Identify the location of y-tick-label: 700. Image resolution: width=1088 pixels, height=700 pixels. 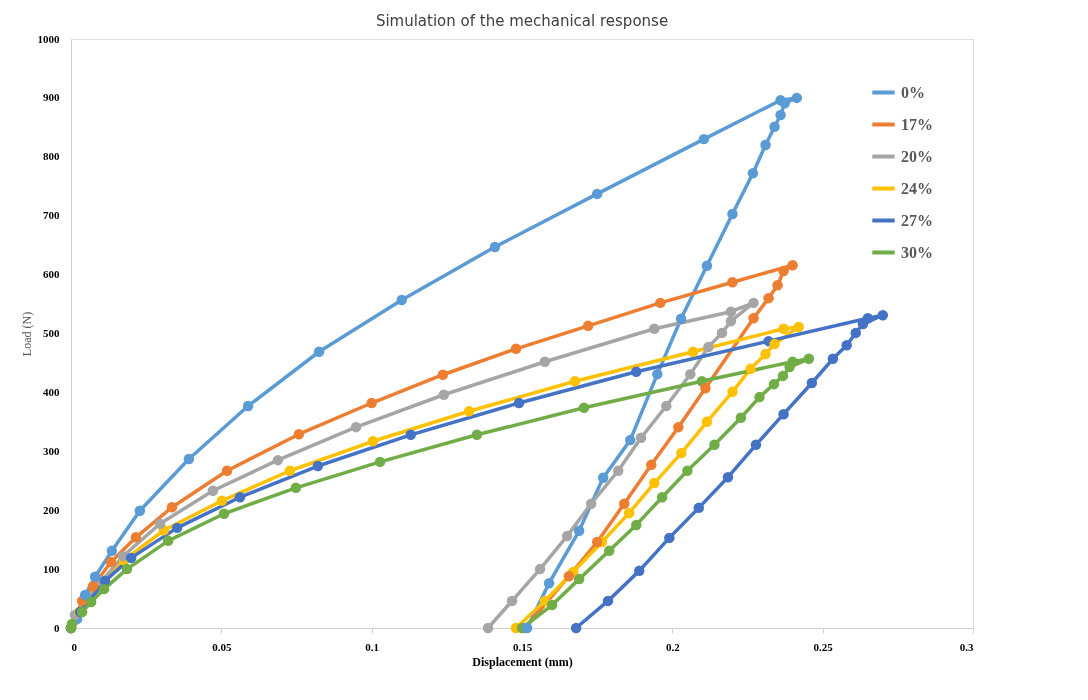
(51, 215).